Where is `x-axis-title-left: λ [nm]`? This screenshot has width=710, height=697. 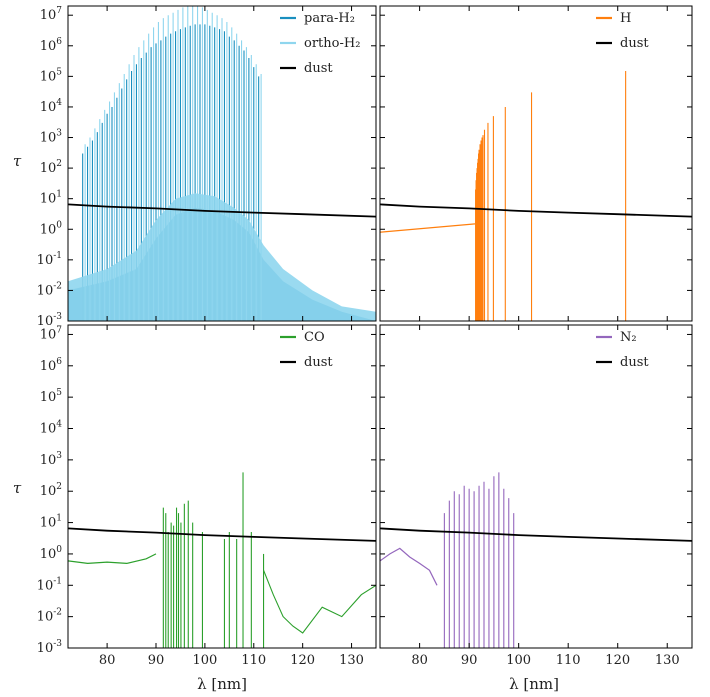 x-axis-title-left: λ [nm] is located at coordinates (222, 684).